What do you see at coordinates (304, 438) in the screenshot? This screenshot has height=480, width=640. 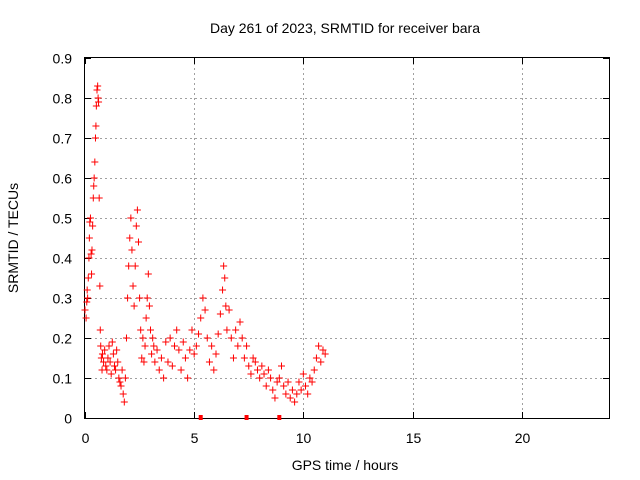 I see `x-tick-label: 10` at bounding box center [304, 438].